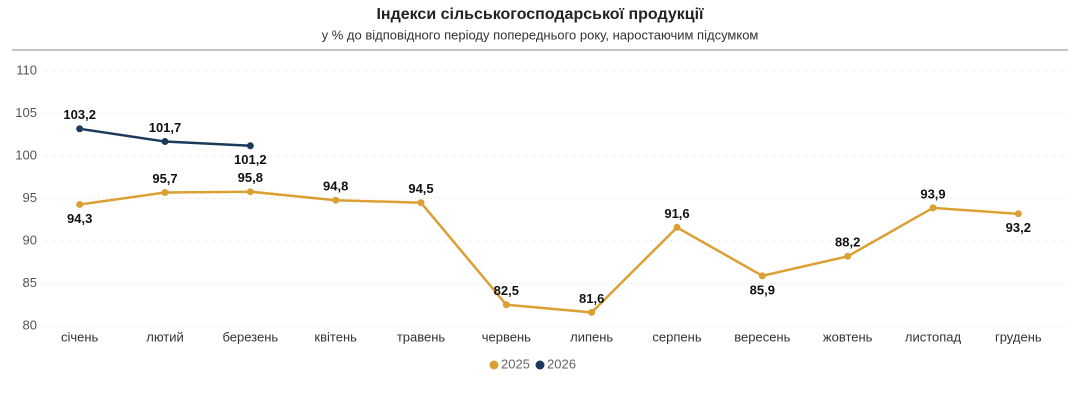  What do you see at coordinates (165, 336) in the screenshot?
I see `x-tick-label: лютий` at bounding box center [165, 336].